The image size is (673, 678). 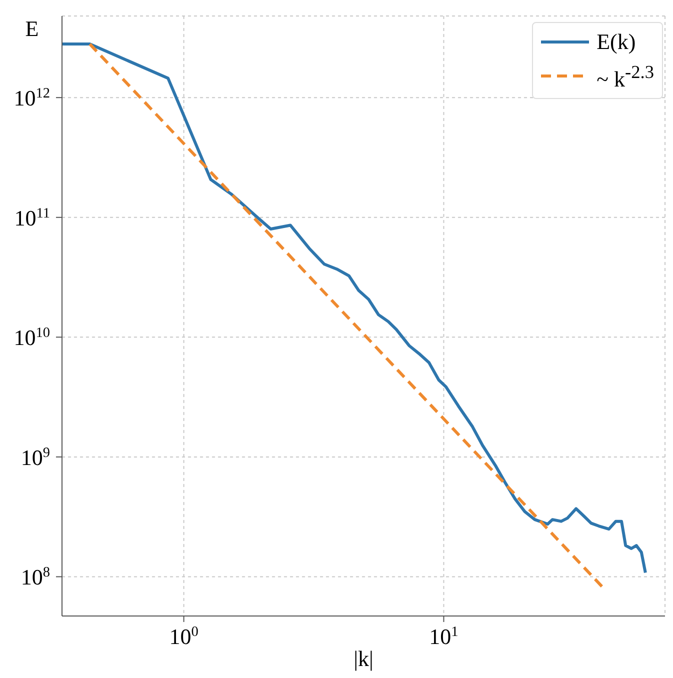 What do you see at coordinates (32, 217) in the screenshot?
I see `y-tick-label: 10$^{11}$` at bounding box center [32, 217].